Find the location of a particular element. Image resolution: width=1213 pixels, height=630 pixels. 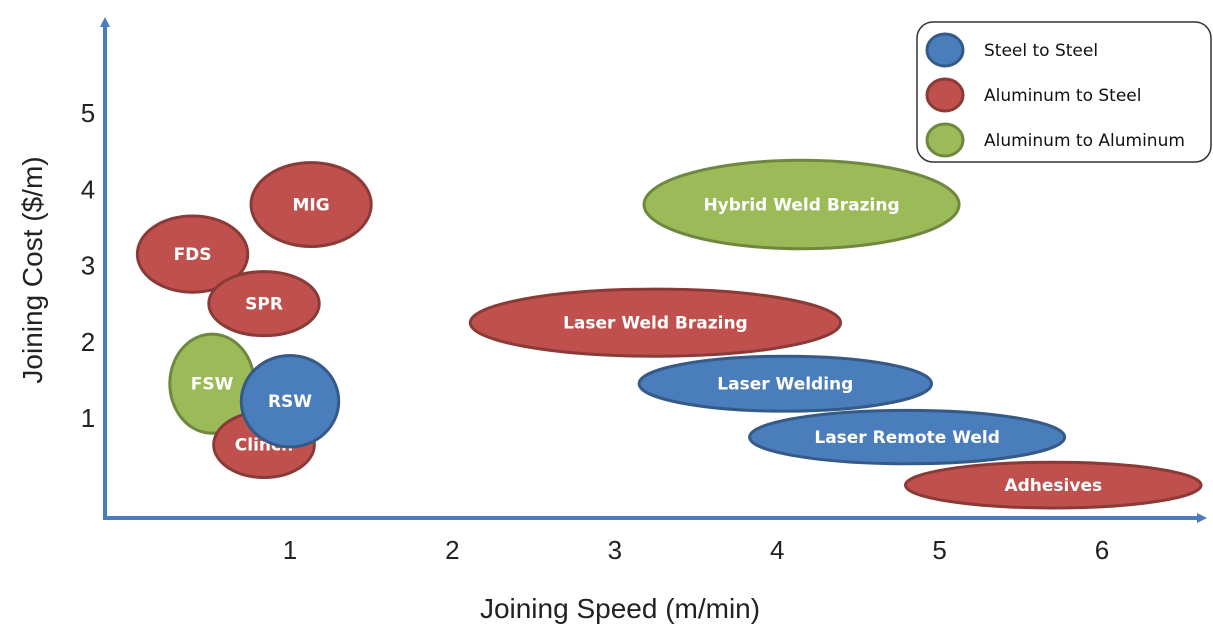

legend-box is located at coordinates (1064, 92).